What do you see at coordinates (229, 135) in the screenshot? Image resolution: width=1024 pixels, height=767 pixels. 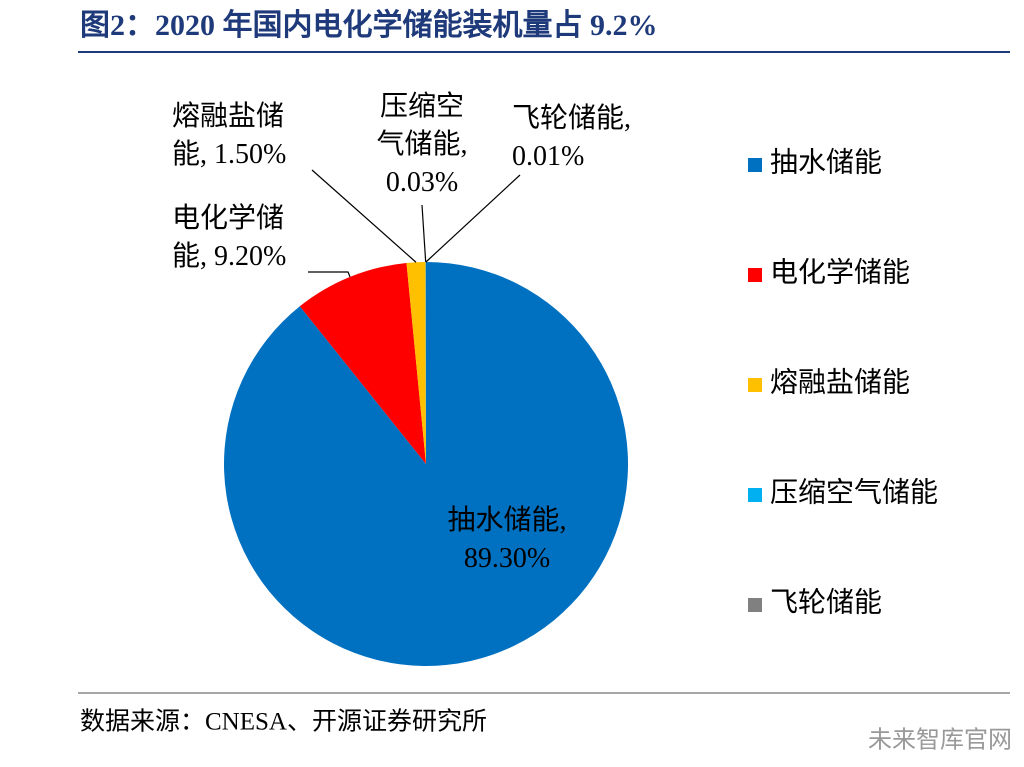 I see `data-label: 熔融盐储能, 1.50%` at bounding box center [229, 135].